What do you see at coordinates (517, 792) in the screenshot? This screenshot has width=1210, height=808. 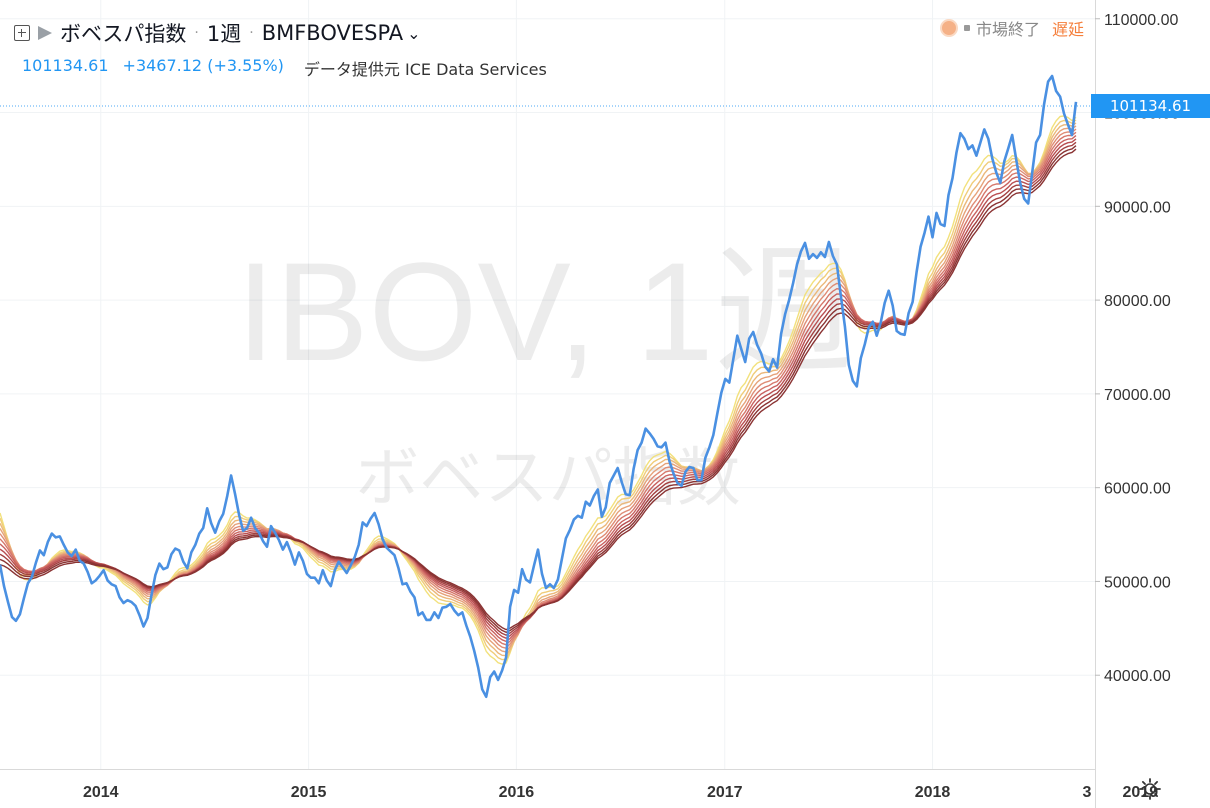 I see `time-tick-label: 2016` at bounding box center [517, 792].